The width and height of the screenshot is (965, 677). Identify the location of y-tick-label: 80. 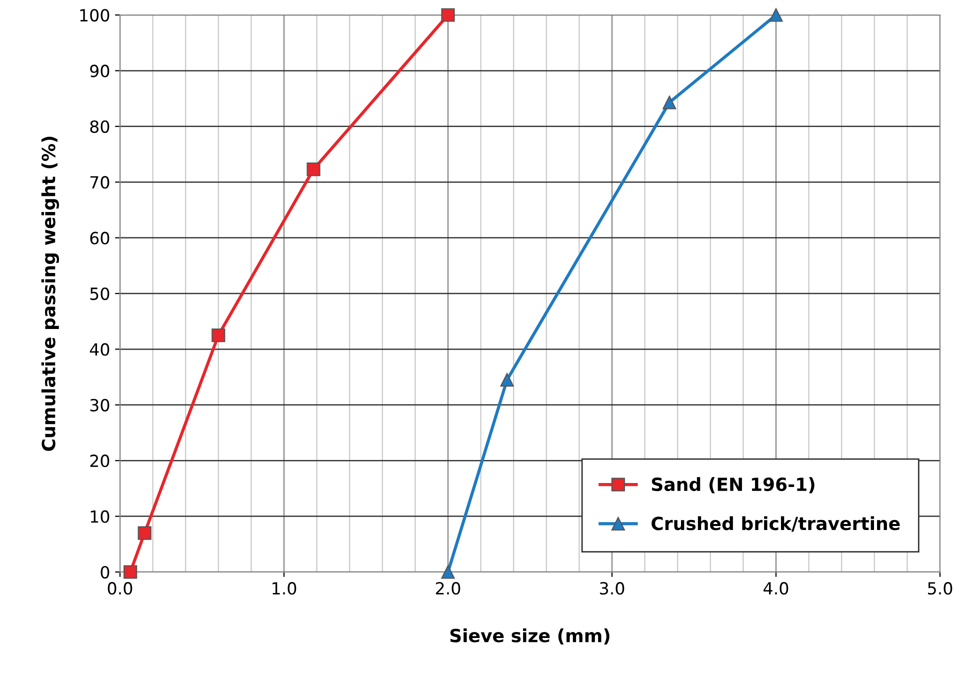
(100, 126).